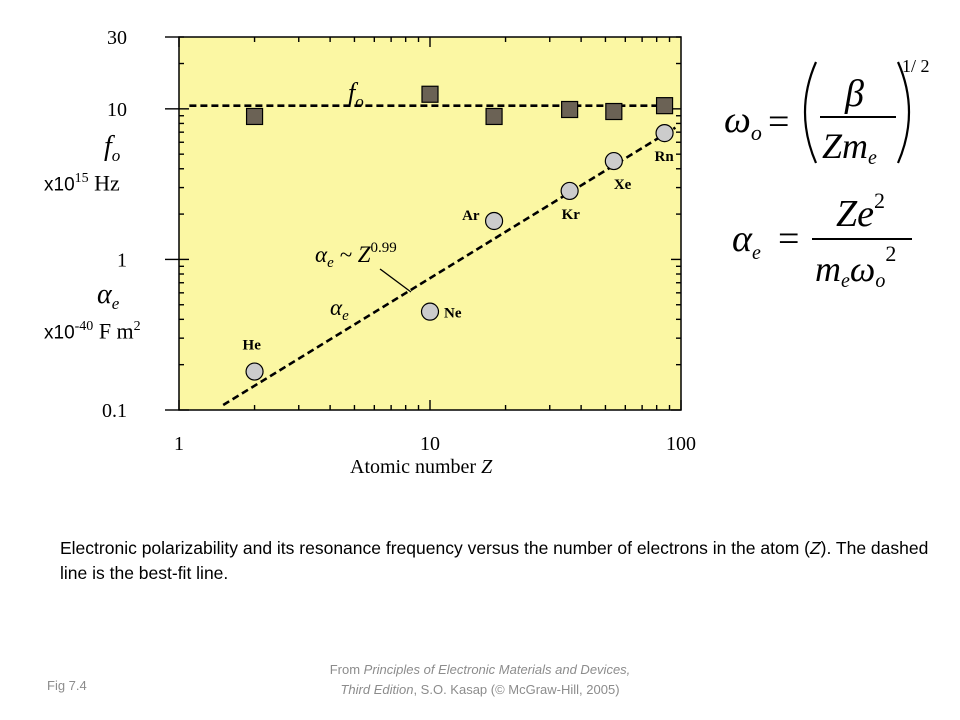  I want to click on y-label-alpha: αe, so click(108, 296).